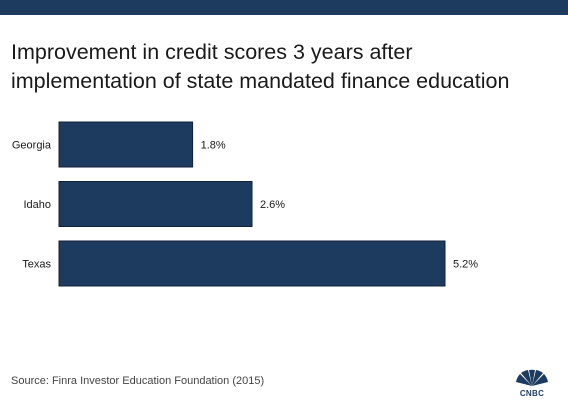 The height and width of the screenshot is (404, 568). I want to click on value-label-idaho: 2.6%, so click(272, 205).